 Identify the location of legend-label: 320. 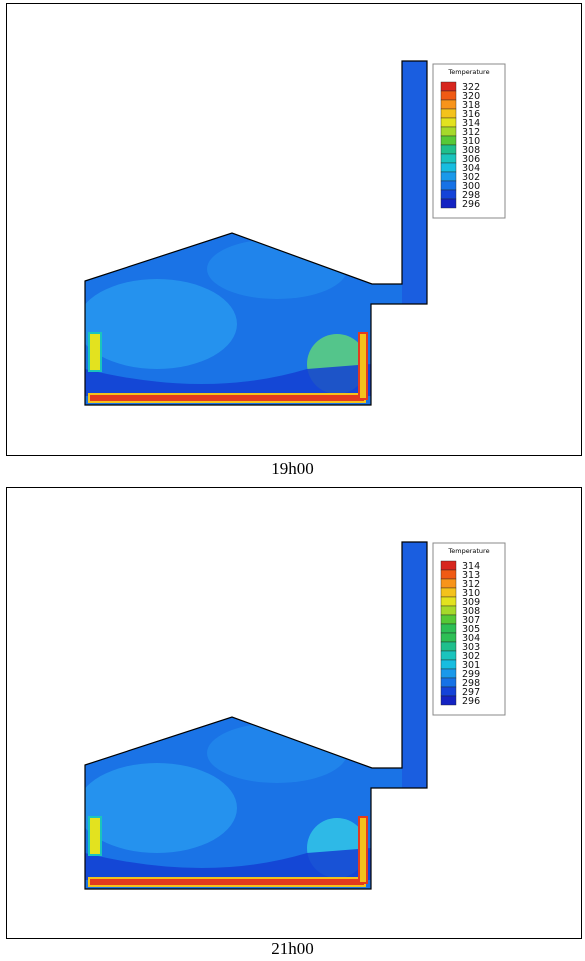
(471, 96).